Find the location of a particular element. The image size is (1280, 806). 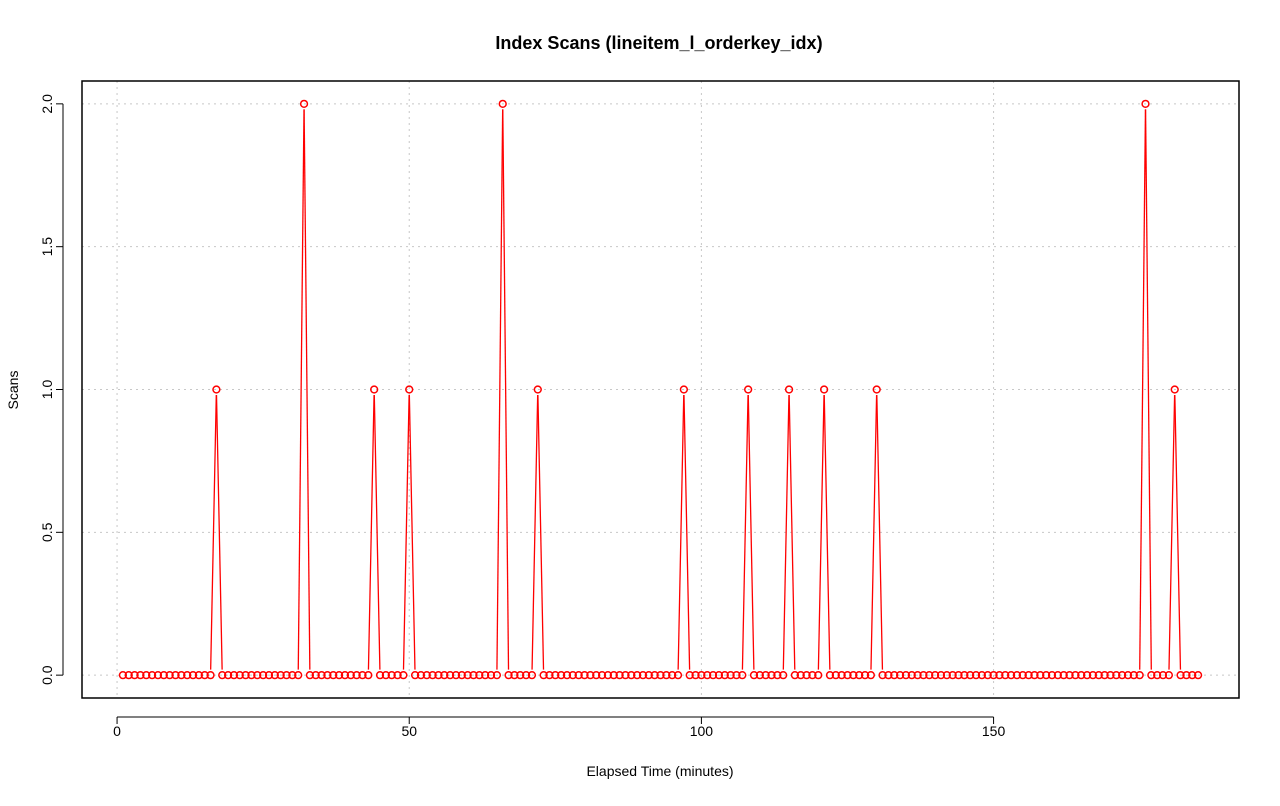

y-tick-label: 1.5 is located at coordinates (47, 247).